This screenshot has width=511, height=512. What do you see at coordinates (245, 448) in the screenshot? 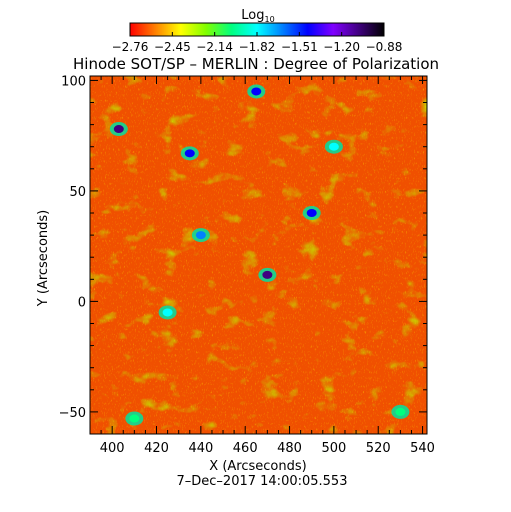
I see `x-tick-label: 460` at bounding box center [245, 448].